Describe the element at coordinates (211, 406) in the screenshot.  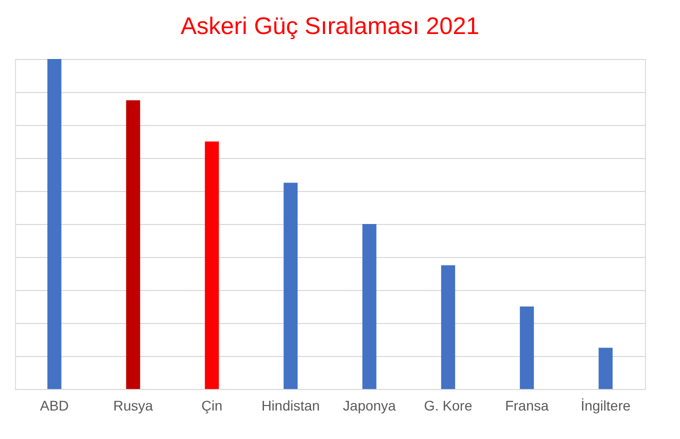
I see `x-tick-label: Çin` at that location.